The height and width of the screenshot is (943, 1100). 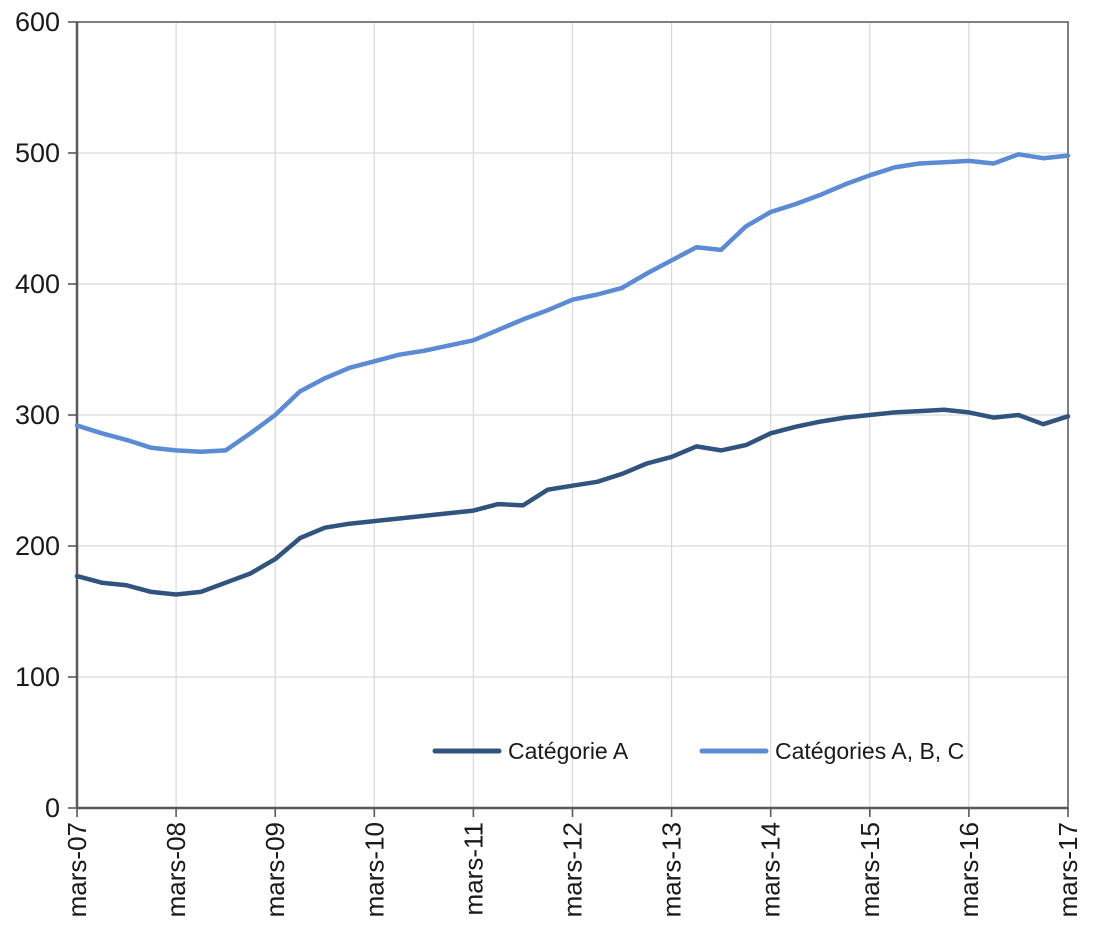 I want to click on y-tick-label-100: 100, so click(x=37, y=677).